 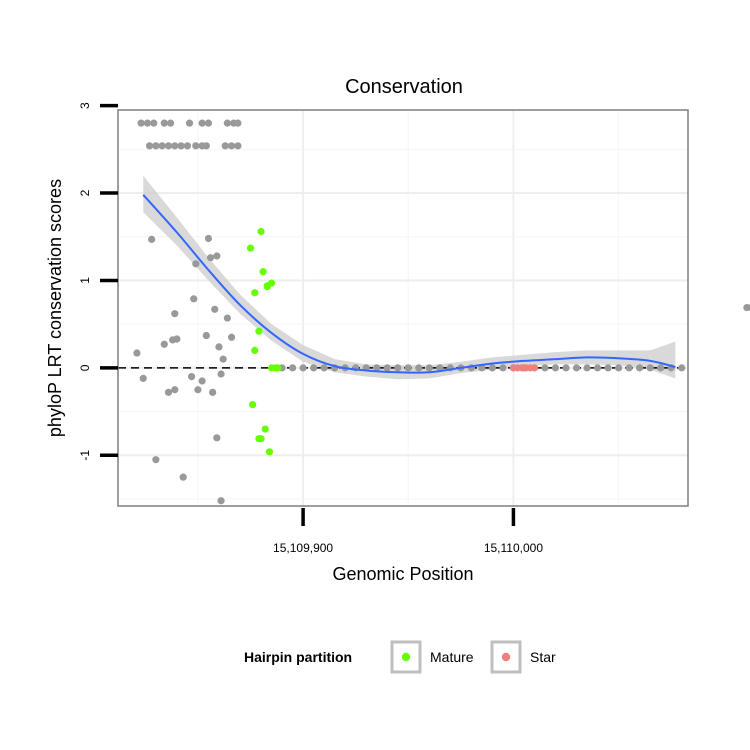 I want to click on x-tick-label: 15,110,000, so click(x=513, y=548).